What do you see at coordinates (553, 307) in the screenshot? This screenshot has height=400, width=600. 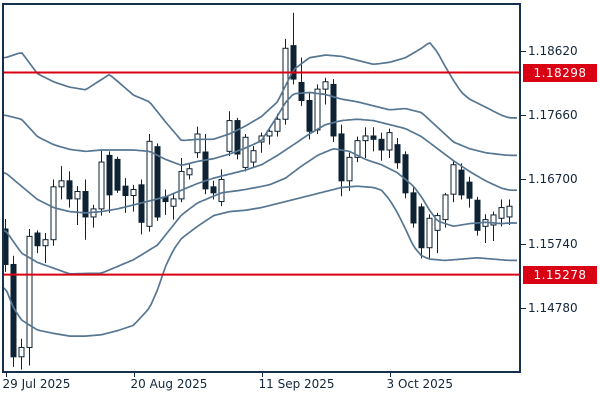 I see `price-tick-label: 1.14780` at bounding box center [553, 307].